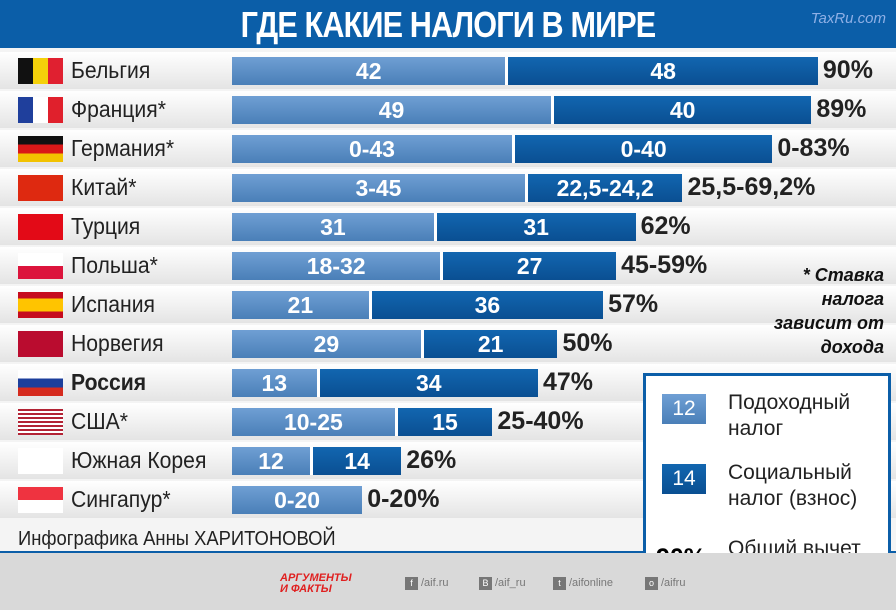 The width and height of the screenshot is (896, 610). Describe the element at coordinates (443, 422) in the screenshot. I see `social-tax-bar: 15` at that location.